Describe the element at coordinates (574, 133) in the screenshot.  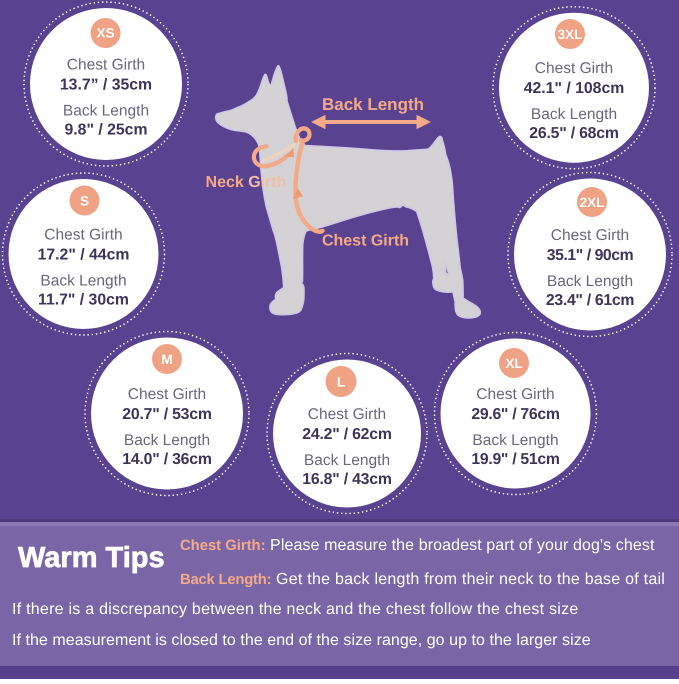
I see `svg-text: 26.5" / 68cm` at that location.